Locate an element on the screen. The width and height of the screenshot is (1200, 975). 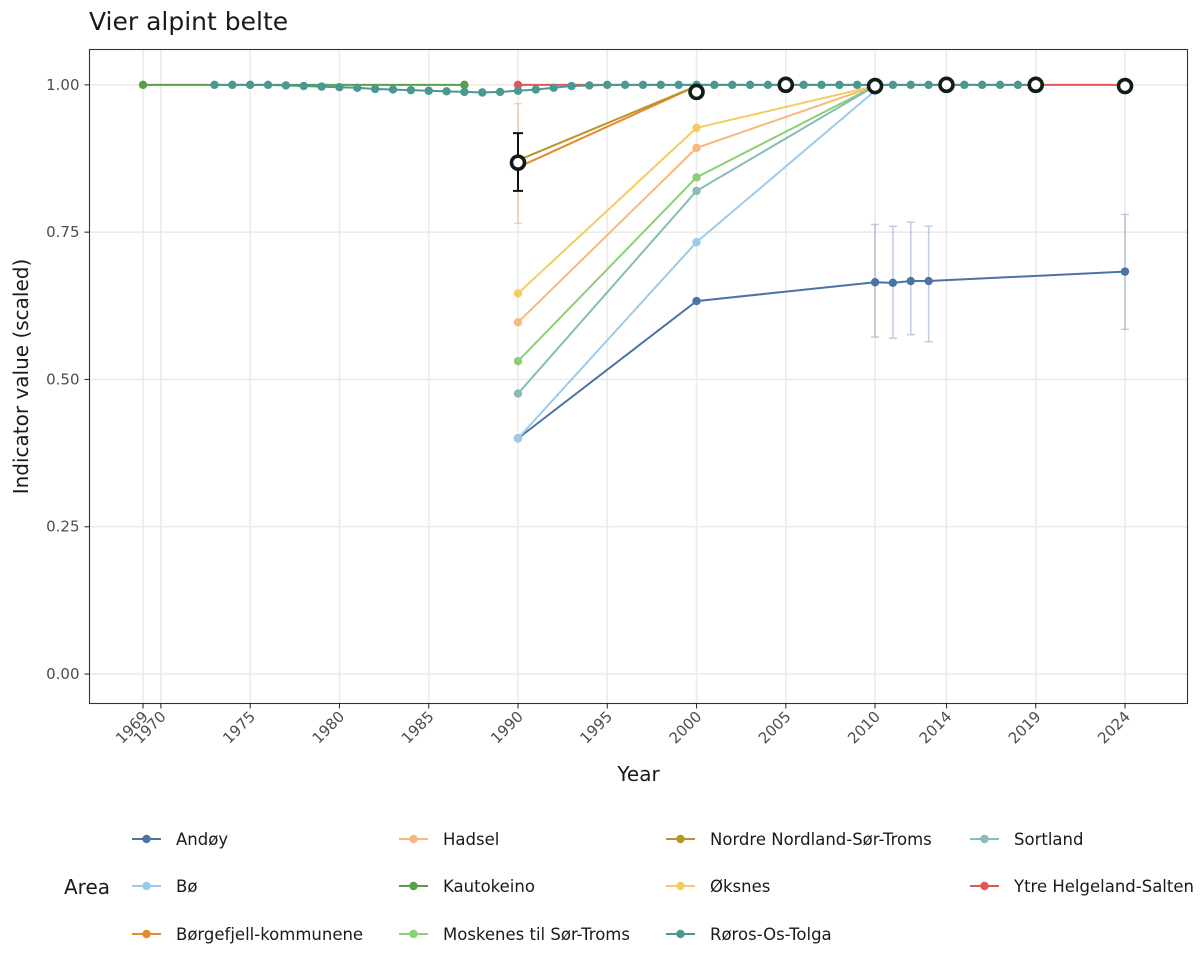
y-tick-label: 0.50 is located at coordinates (62, 379).